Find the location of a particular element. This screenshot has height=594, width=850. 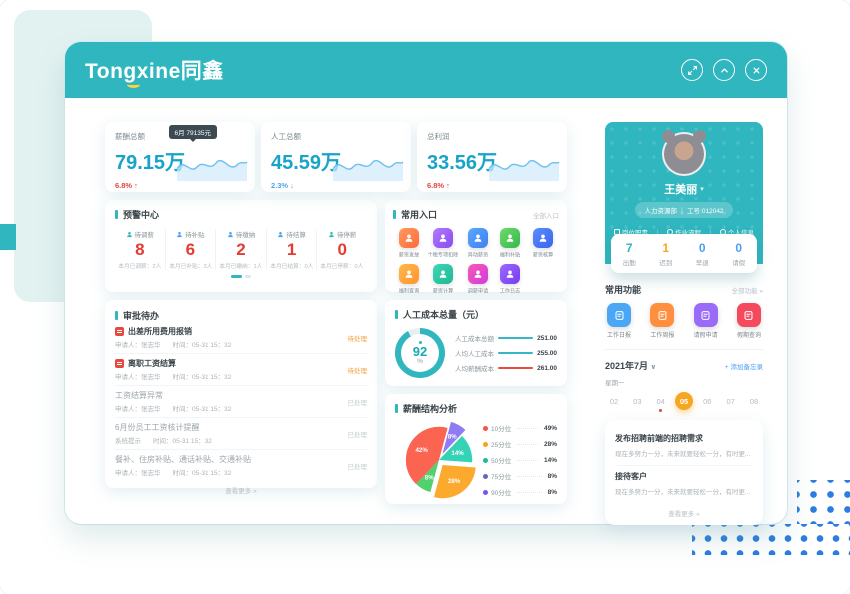

labor-cost-panel: 人工成本总量（元） 92 % is located at coordinates (476, 343).